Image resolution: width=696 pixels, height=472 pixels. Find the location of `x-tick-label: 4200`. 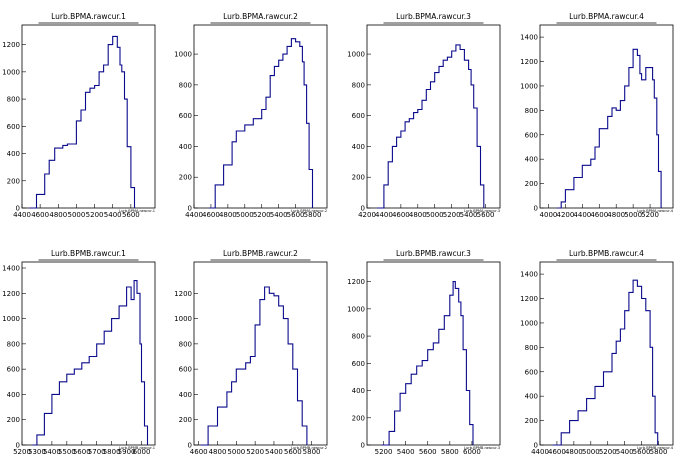

x-tick-label: 4200 is located at coordinates (367, 215).